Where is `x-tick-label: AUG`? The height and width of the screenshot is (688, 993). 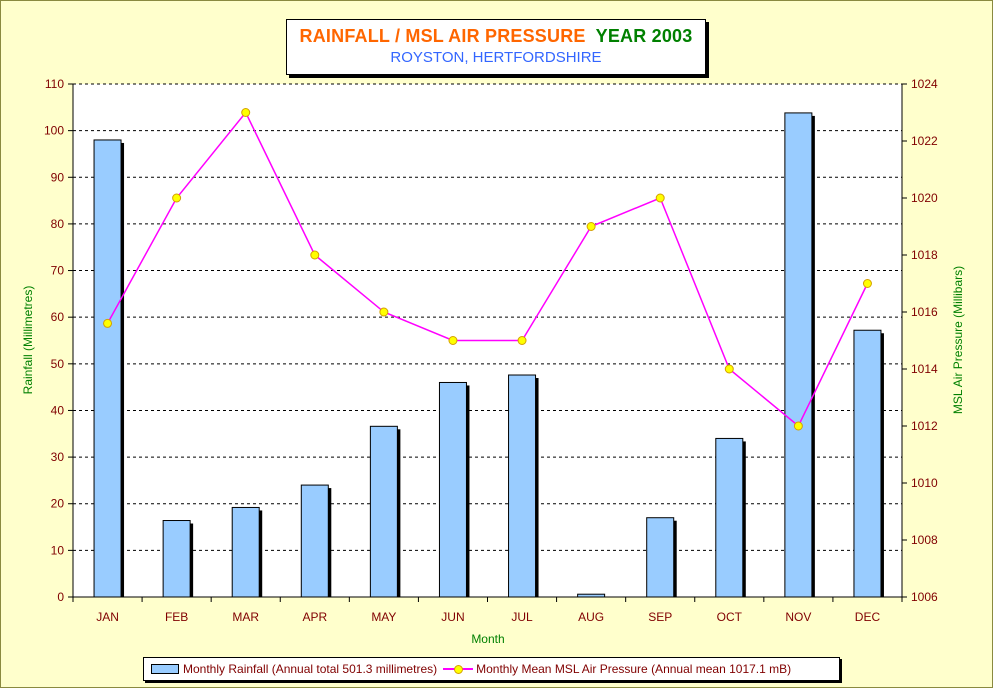 x-tick-label: AUG is located at coordinates (591, 617).